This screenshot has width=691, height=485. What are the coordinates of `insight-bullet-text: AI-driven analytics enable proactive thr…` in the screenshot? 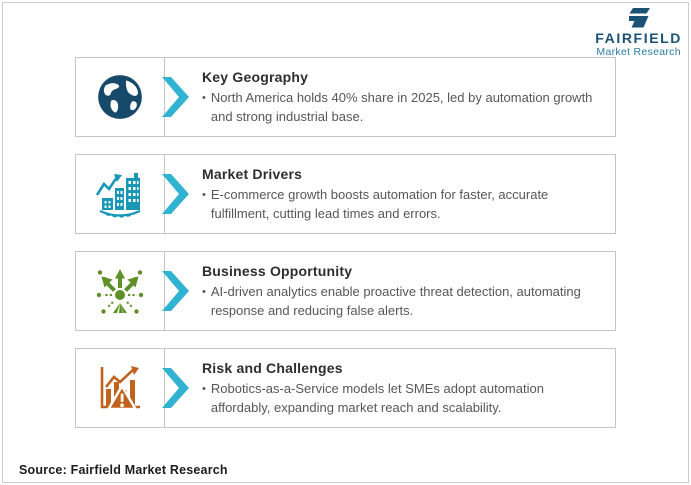 It's located at (395, 301).